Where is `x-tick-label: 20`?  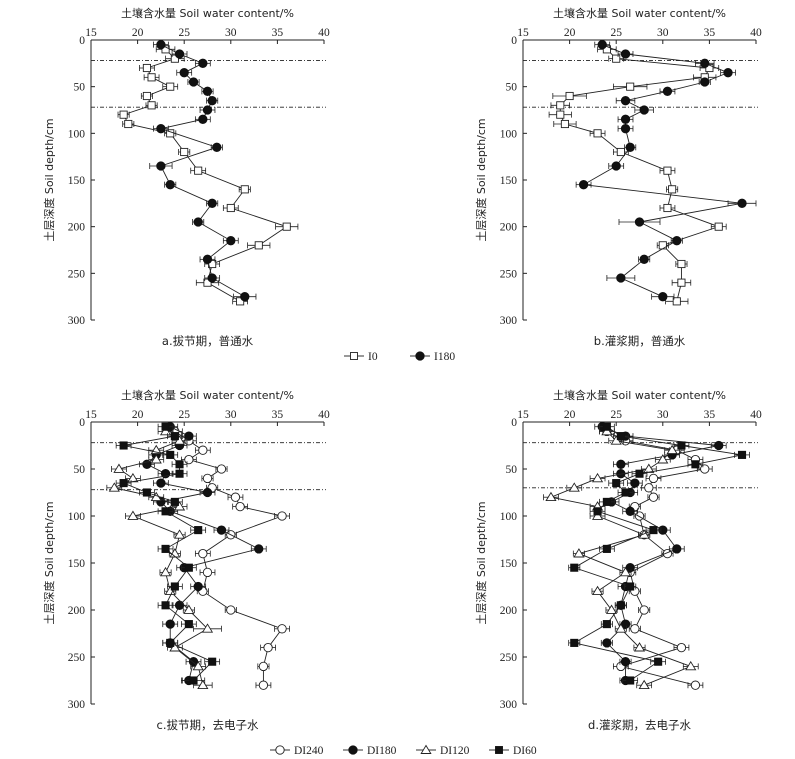 x-tick-label: 20 is located at coordinates (570, 33).